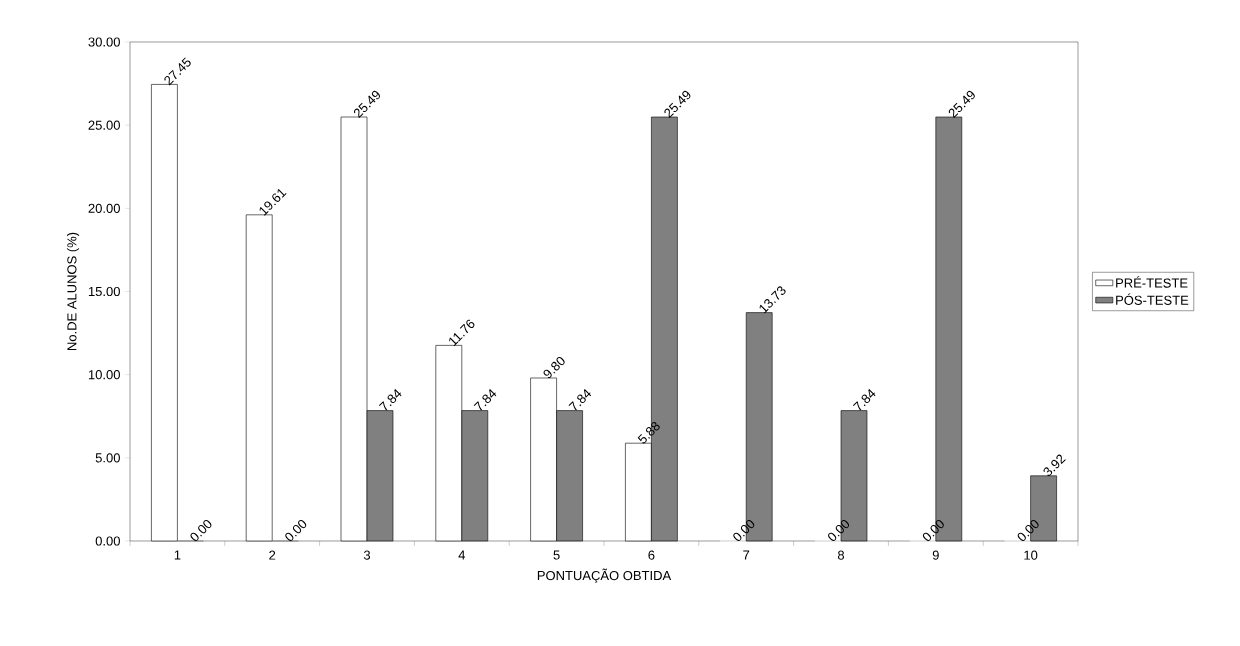 Image resolution: width=1240 pixels, height=646 pixels. Describe the element at coordinates (104, 375) in the screenshot. I see `y-tick-label: 10.00` at that location.